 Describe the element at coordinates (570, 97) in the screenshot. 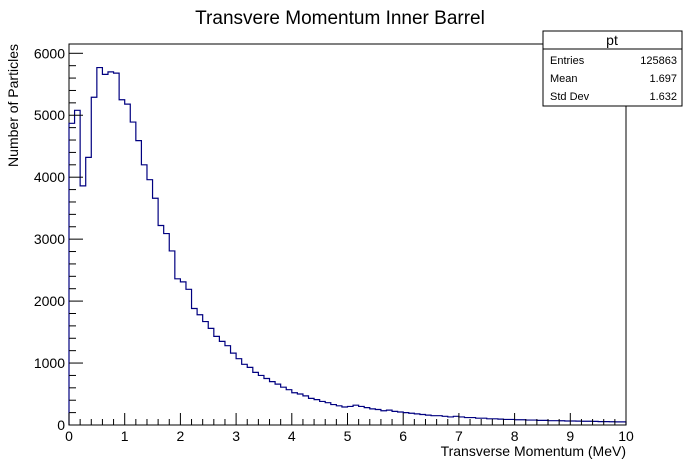

I see `stats-label-stddev: Std Dev` at that location.